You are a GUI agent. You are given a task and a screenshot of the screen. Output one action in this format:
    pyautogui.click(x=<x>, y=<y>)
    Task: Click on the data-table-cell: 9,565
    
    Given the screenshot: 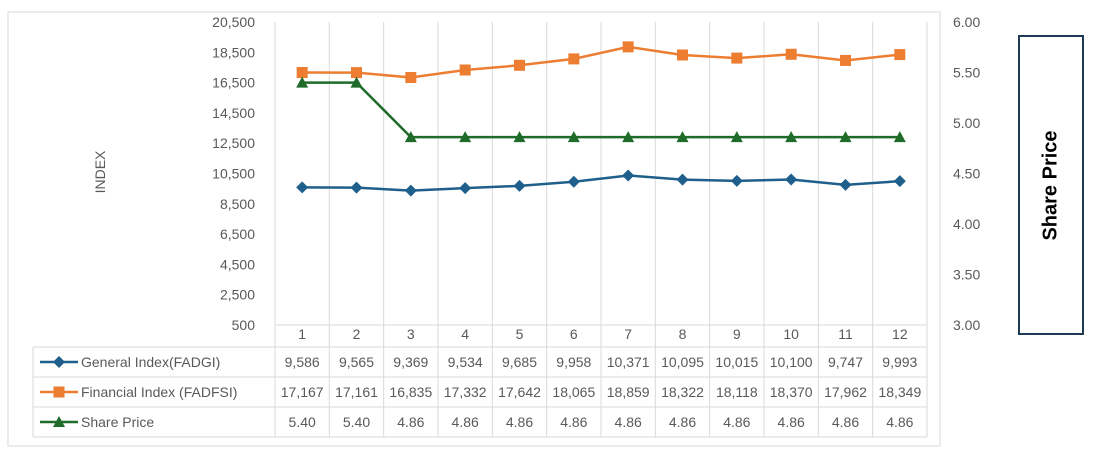 What is the action you would take?
    pyautogui.click(x=356, y=362)
    